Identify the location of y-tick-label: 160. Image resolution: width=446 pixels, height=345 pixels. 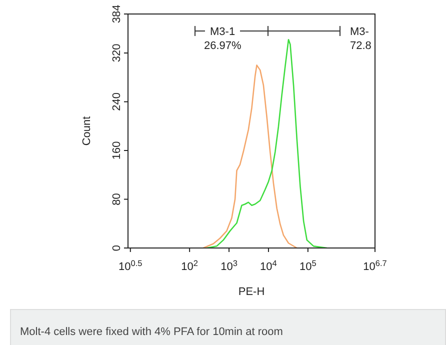
(117, 150).